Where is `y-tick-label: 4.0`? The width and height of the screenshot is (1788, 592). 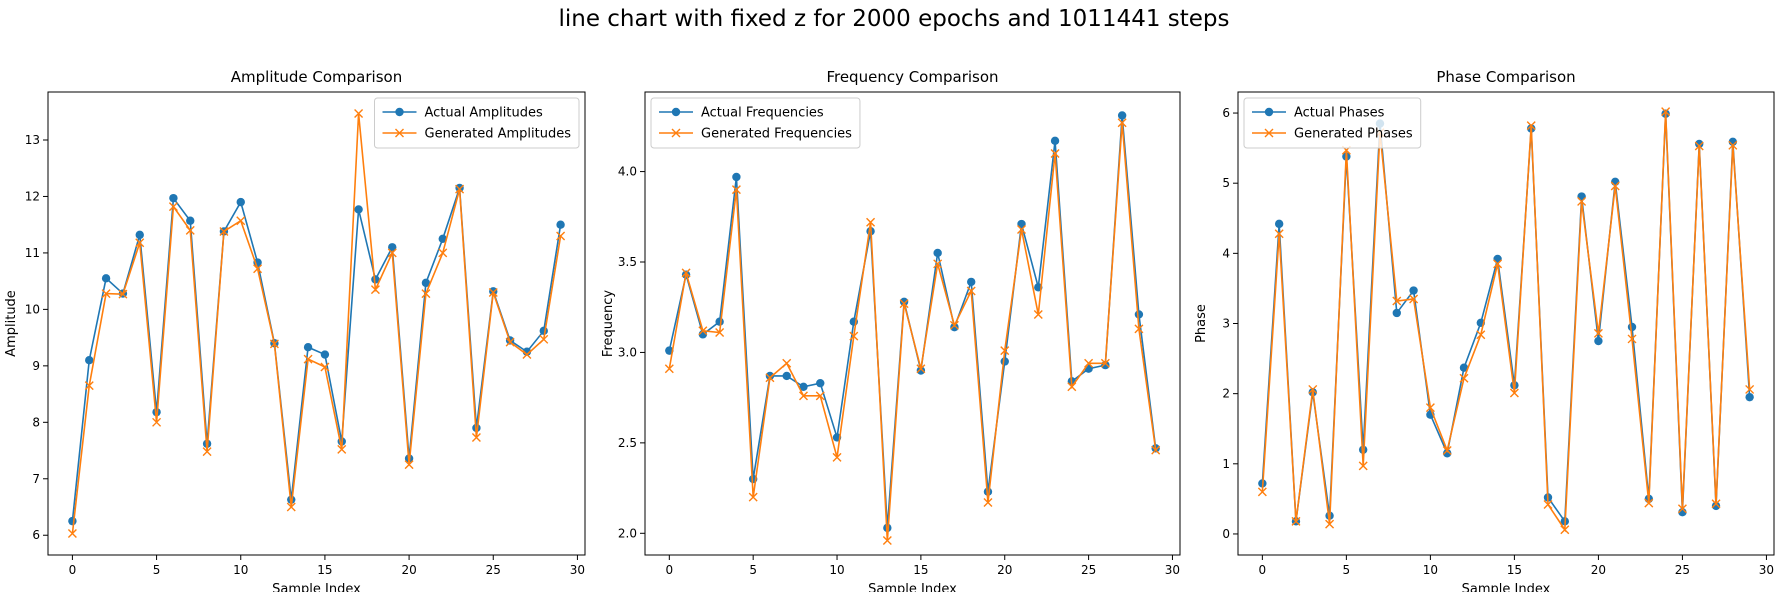 y-tick-label: 4.0 is located at coordinates (627, 172).